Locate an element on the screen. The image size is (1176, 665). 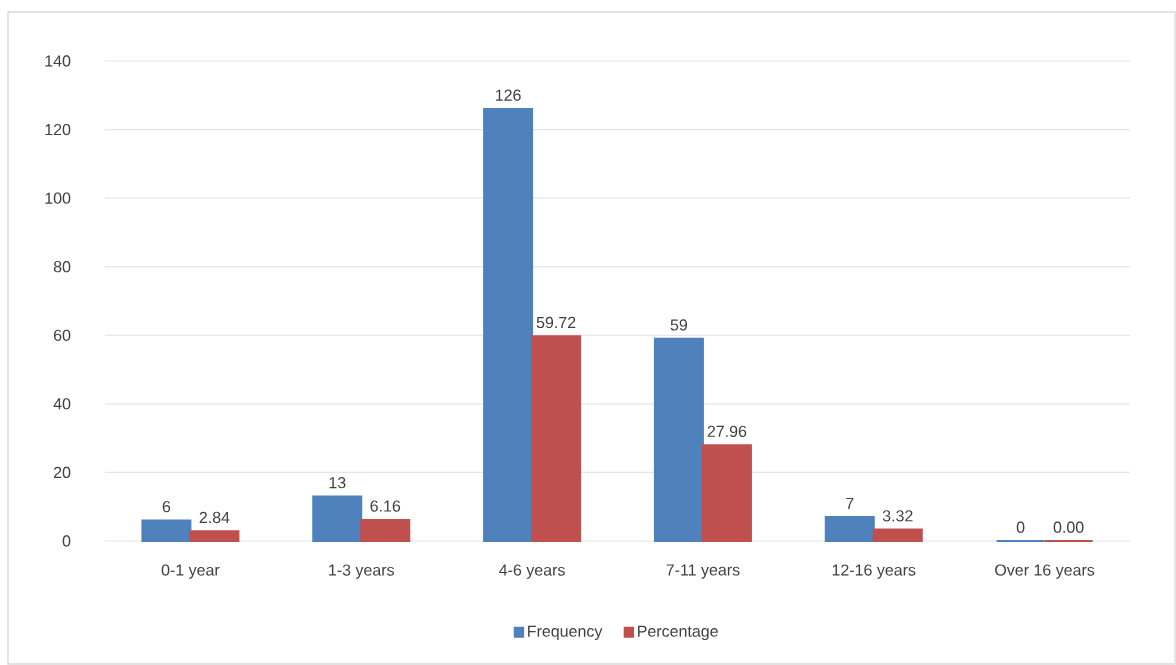
y-tick-label: 120 is located at coordinates (58, 129).